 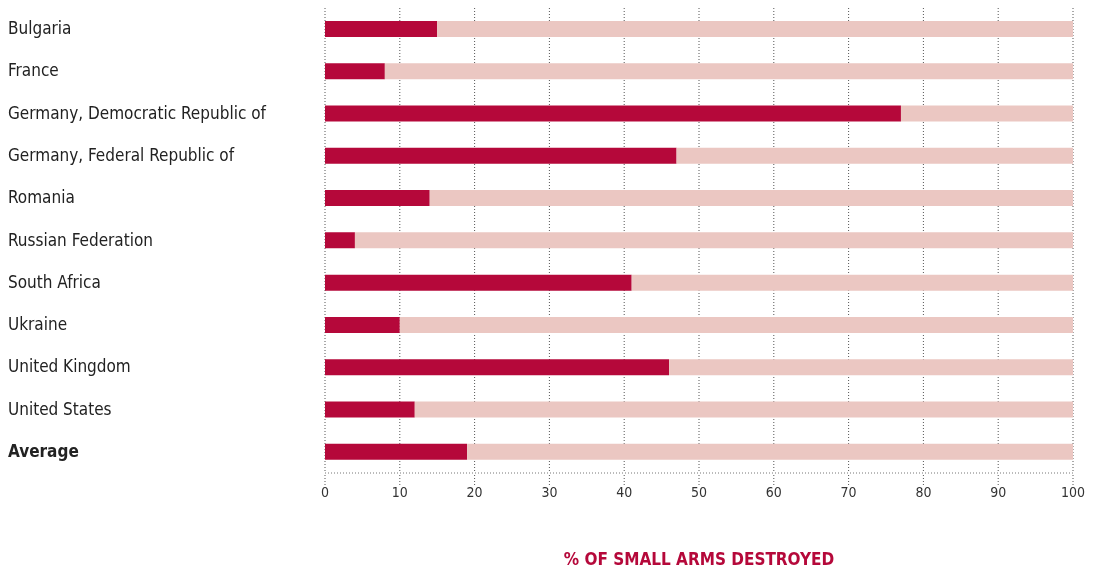 I want to click on x-axis-title: % OF SMALL ARMS DESTROYED, so click(x=699, y=559).